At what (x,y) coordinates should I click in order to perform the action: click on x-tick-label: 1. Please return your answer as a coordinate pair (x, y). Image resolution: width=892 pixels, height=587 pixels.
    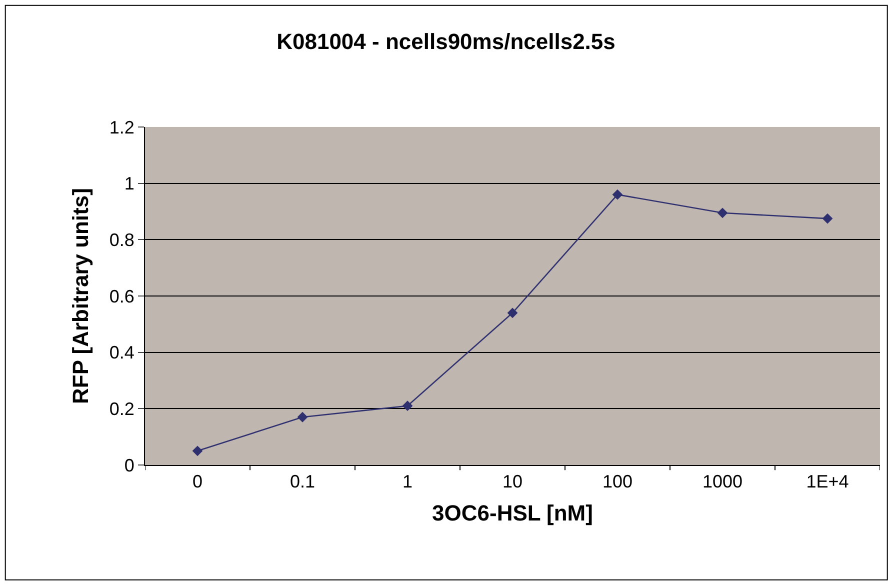
    Looking at the image, I should click on (407, 482).